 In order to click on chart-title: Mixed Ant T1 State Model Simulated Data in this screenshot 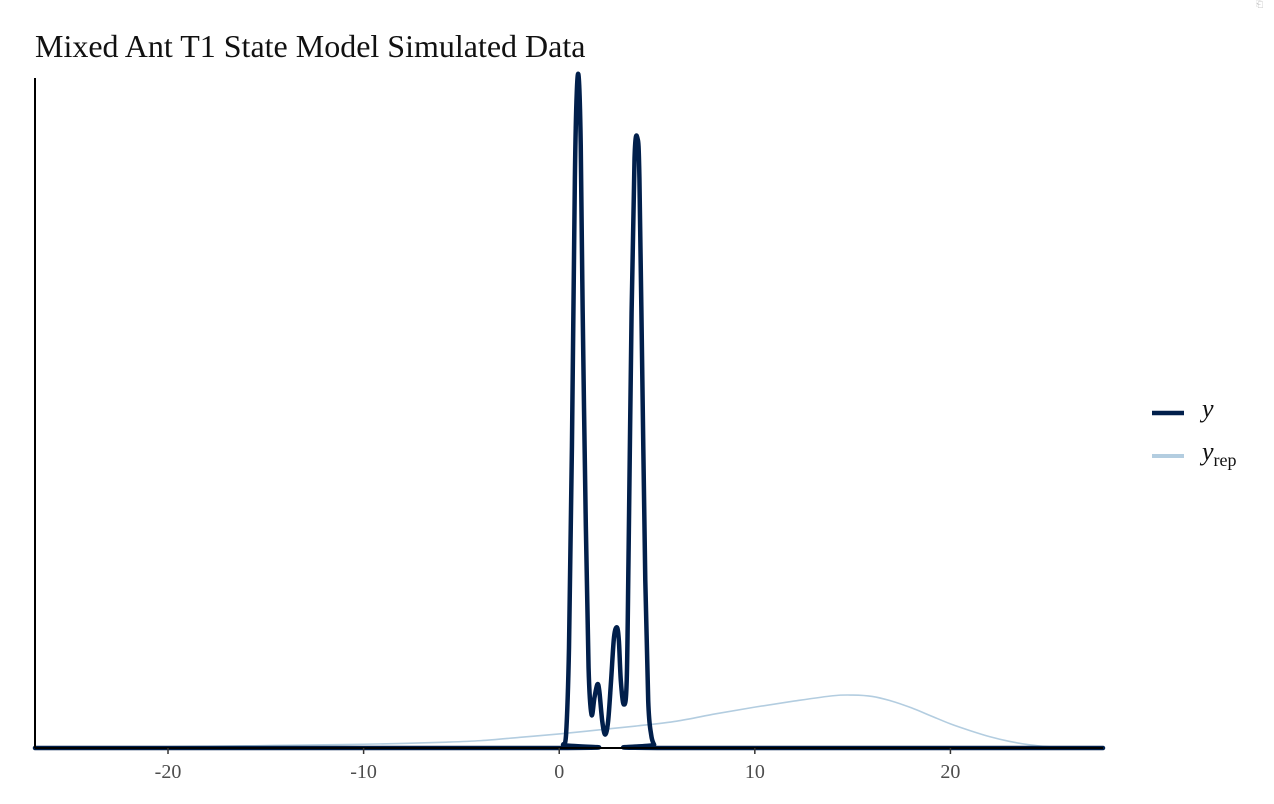, I will do `click(310, 46)`.